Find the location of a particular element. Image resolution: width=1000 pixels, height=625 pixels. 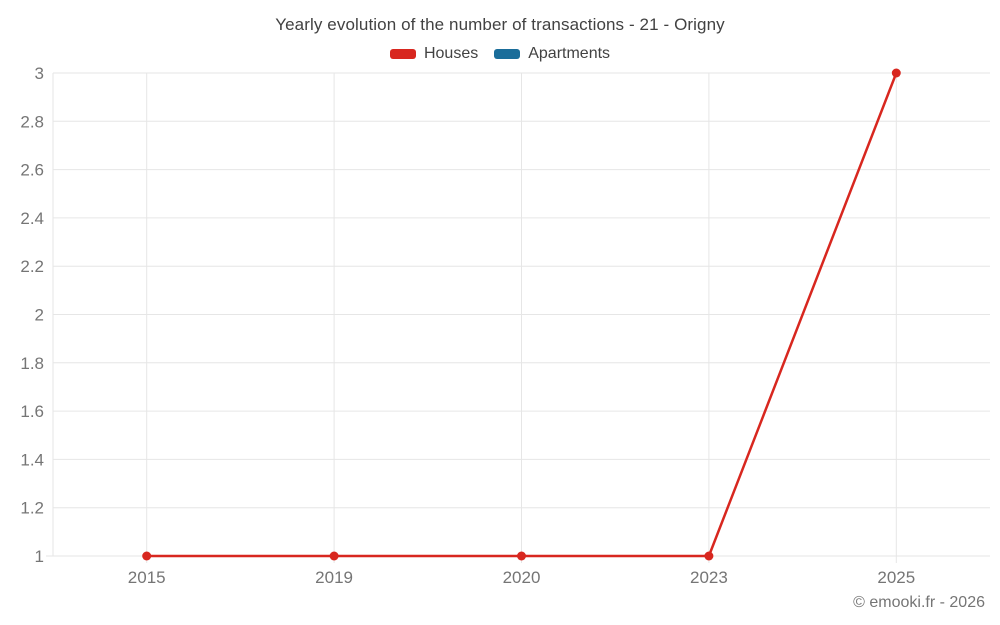

copyright-text: © emooki.fr - 2026 is located at coordinates (919, 602).